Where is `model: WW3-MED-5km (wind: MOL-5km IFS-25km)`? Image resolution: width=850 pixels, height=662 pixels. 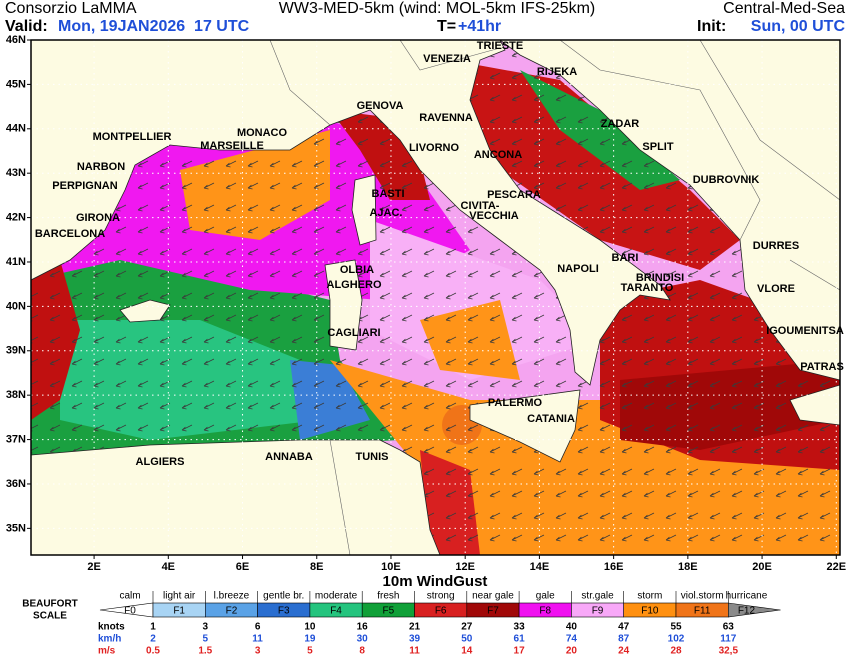
model: WW3-MED-5km (wind: MOL-5km IFS-25km) is located at coordinates (437, 8).